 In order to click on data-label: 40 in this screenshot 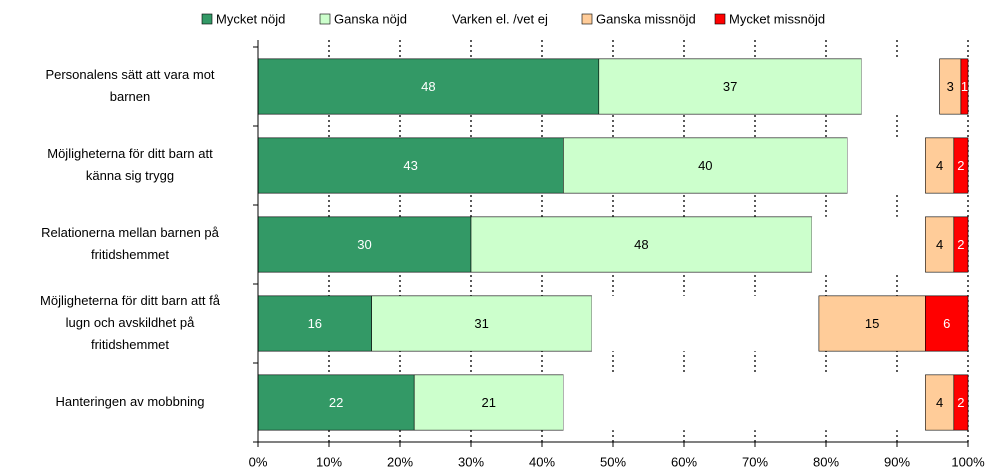, I will do `click(705, 165)`.